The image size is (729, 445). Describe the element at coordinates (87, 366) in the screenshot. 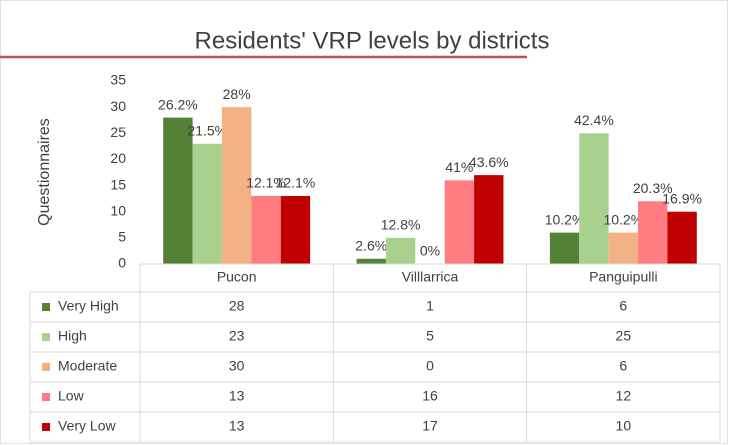

I see `legend-label: Moderate` at that location.